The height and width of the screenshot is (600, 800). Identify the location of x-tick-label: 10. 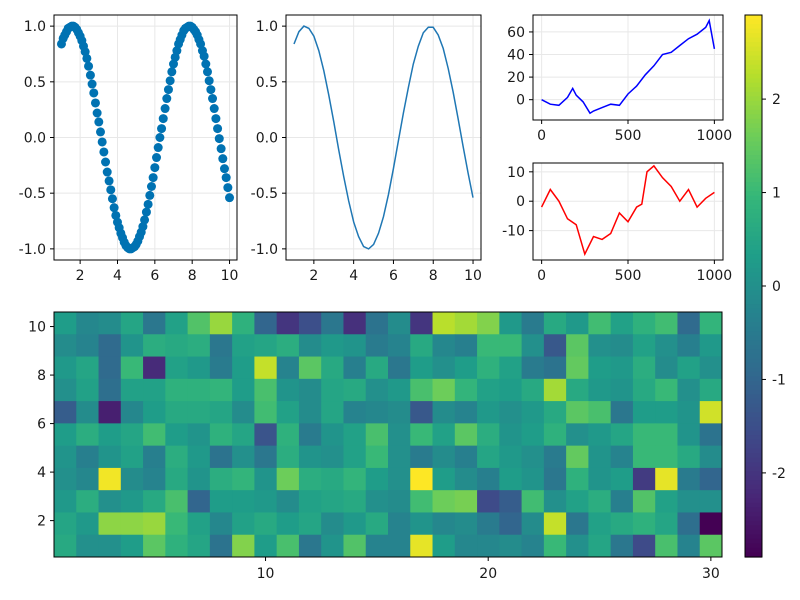
(266, 574).